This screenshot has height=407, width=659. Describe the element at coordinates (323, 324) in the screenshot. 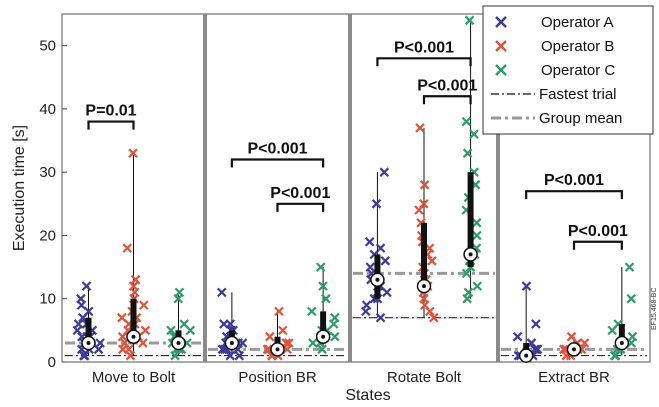

I see `iqr-bar` at that location.